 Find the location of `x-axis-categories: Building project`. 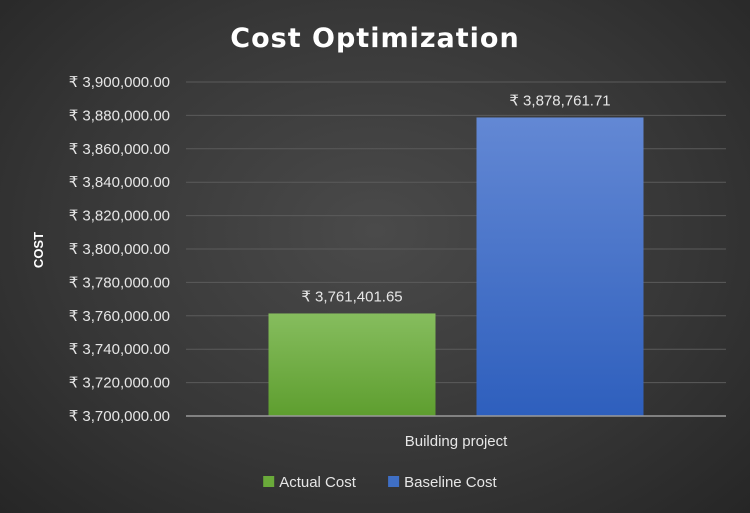

x-axis-categories: Building project is located at coordinates (456, 441).